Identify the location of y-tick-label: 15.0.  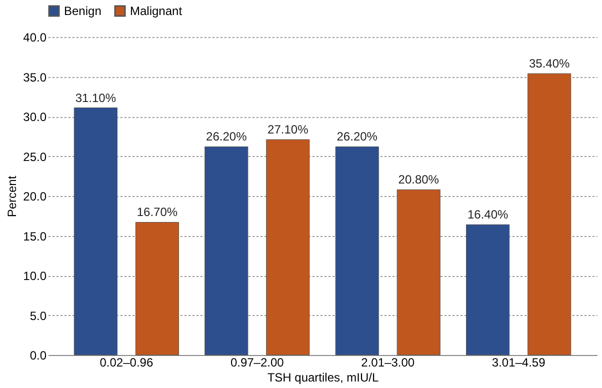
(35, 236).